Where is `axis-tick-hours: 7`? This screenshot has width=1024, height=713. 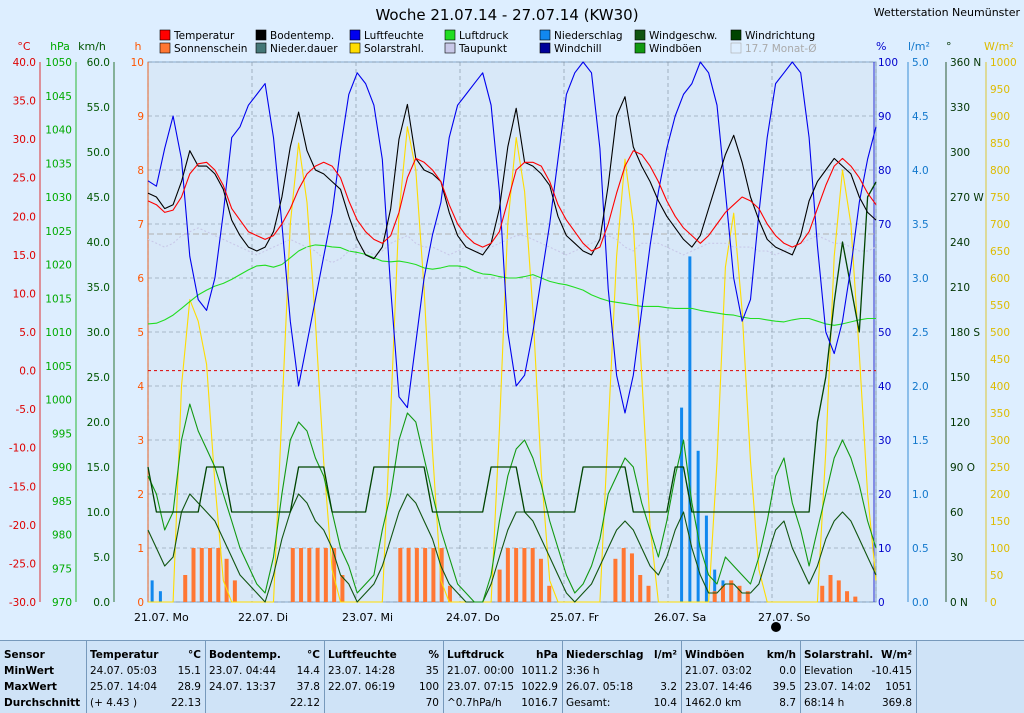 axis-tick-hours: 7 is located at coordinates (140, 225).